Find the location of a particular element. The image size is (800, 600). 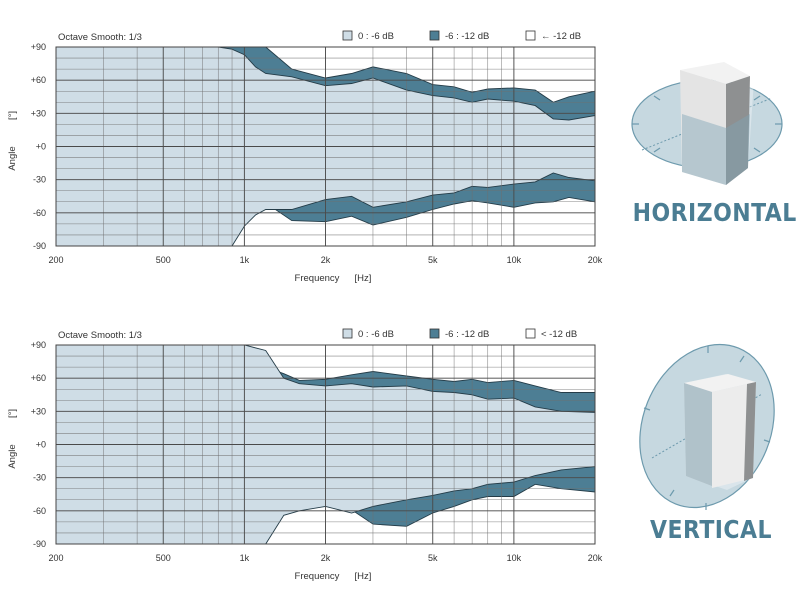

legend-label: ← -12 dB is located at coordinates (561, 36).